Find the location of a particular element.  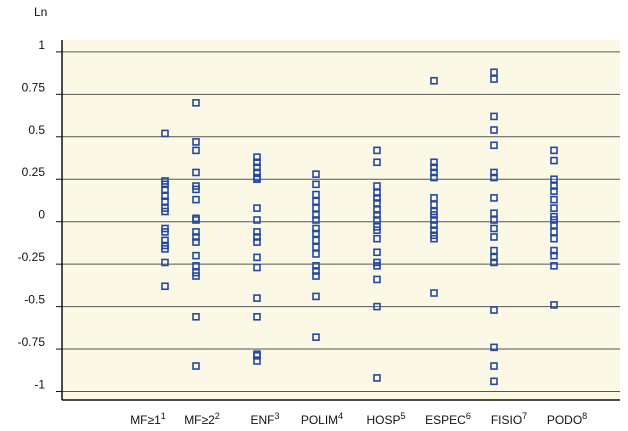

x-tick-label: HOSP5 is located at coordinates (385, 419).